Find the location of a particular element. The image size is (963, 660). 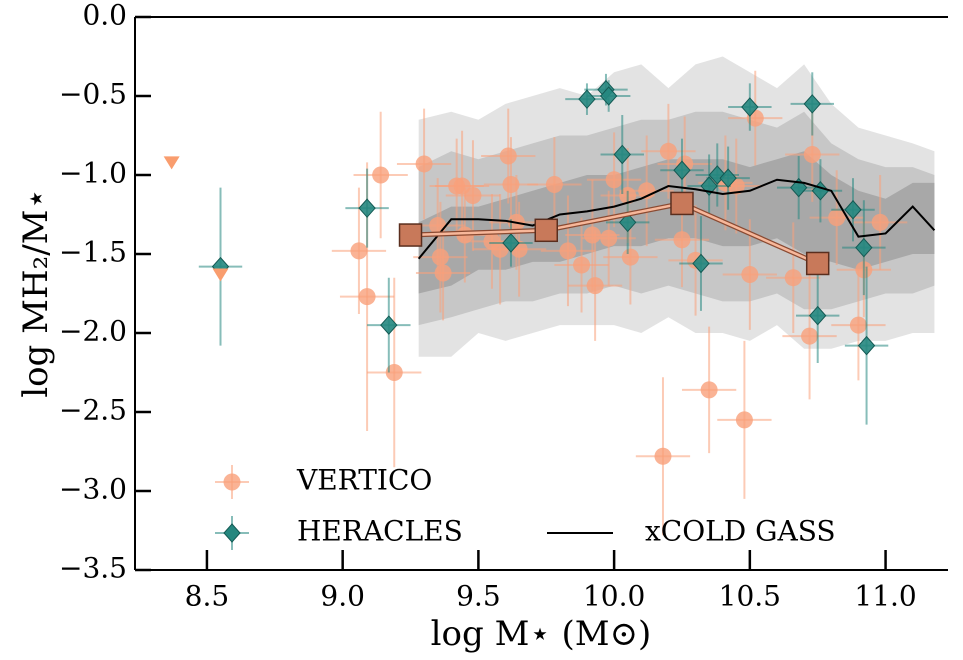

x-axis-label: log M⋆ (M⊙) is located at coordinates (541, 634).